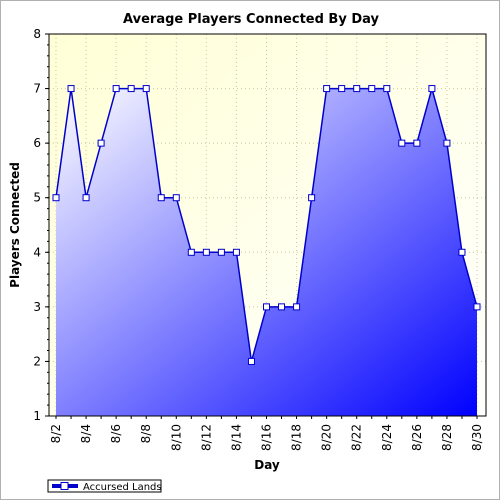  I want to click on y-tick-label: 6, so click(37, 143).